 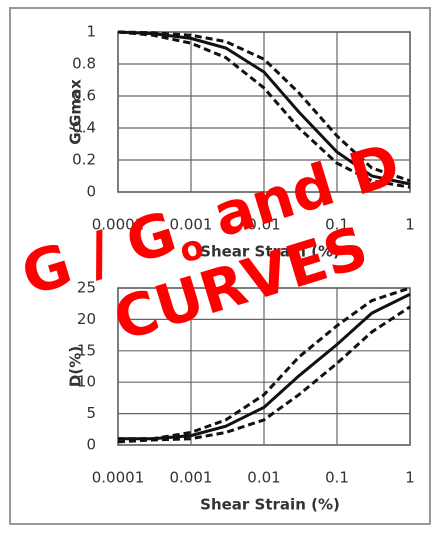 What do you see at coordinates (91, 32) in the screenshot?
I see `y-tick-label: 1` at bounding box center [91, 32].